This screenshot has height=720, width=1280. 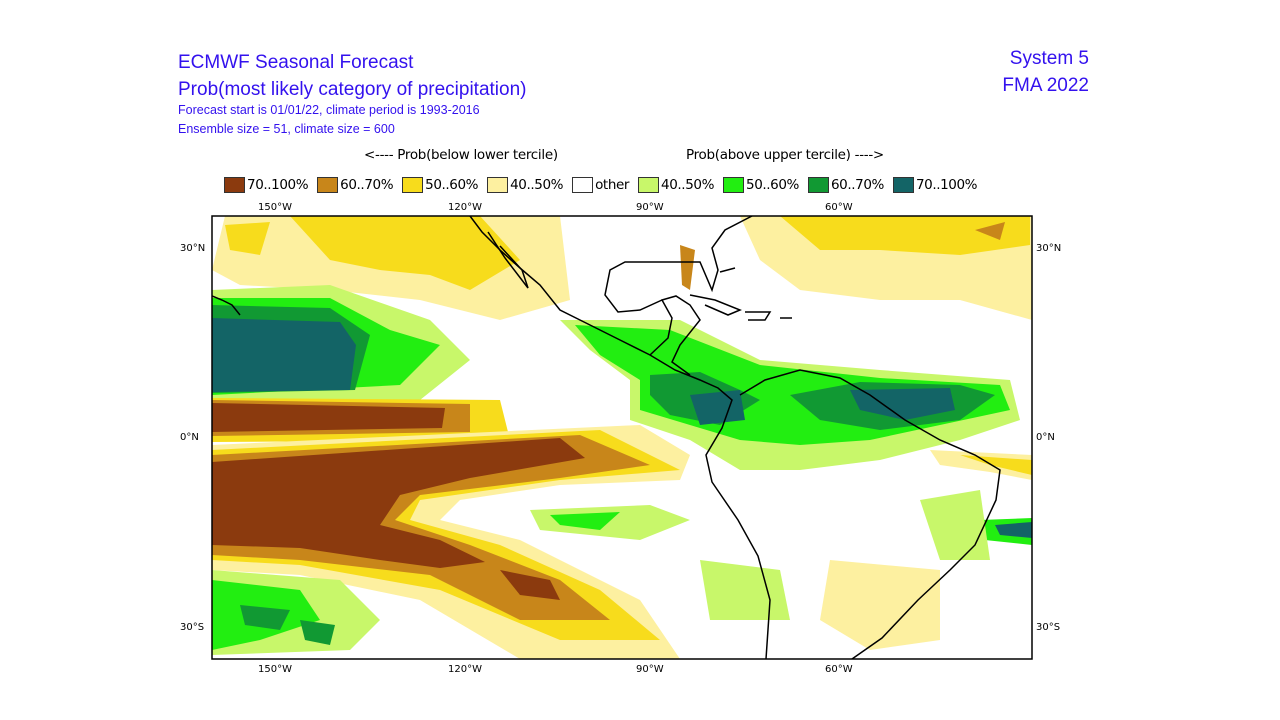 What do you see at coordinates (612, 185) in the screenshot?
I see `legend-label: other` at bounding box center [612, 185].